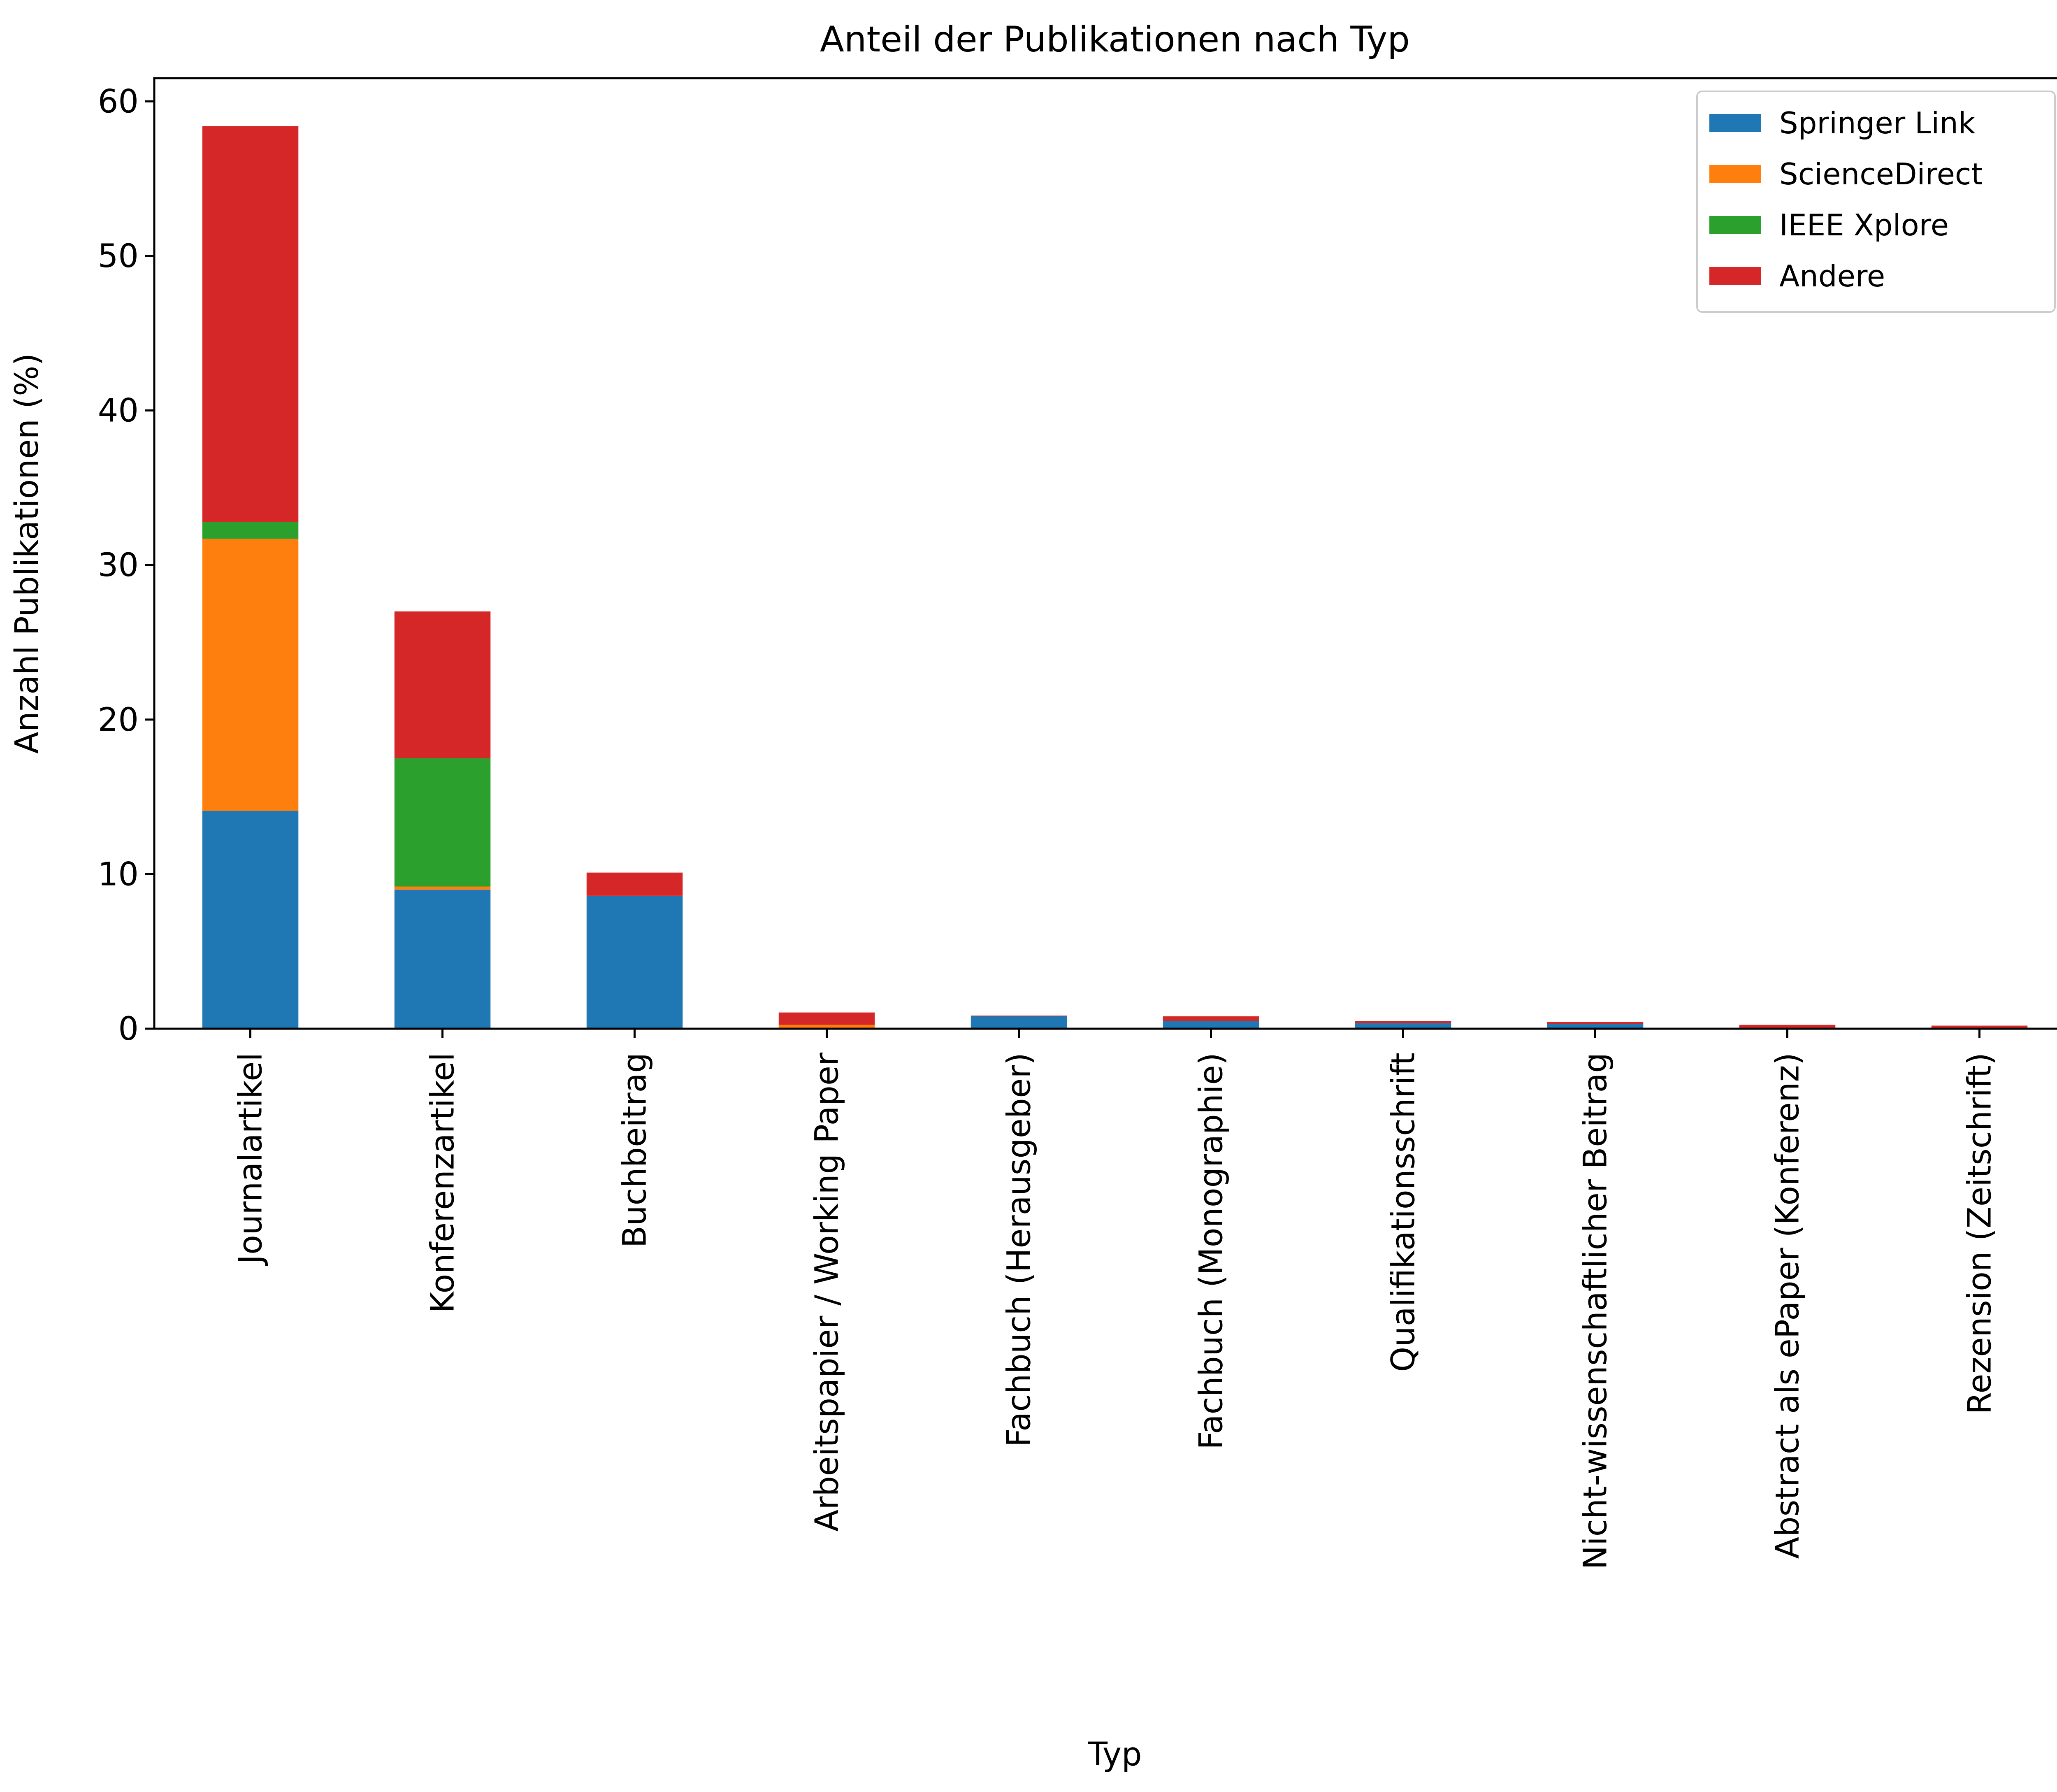 The image size is (2057, 1792). I want to click on y-tick-label: 0, so click(128, 1029).